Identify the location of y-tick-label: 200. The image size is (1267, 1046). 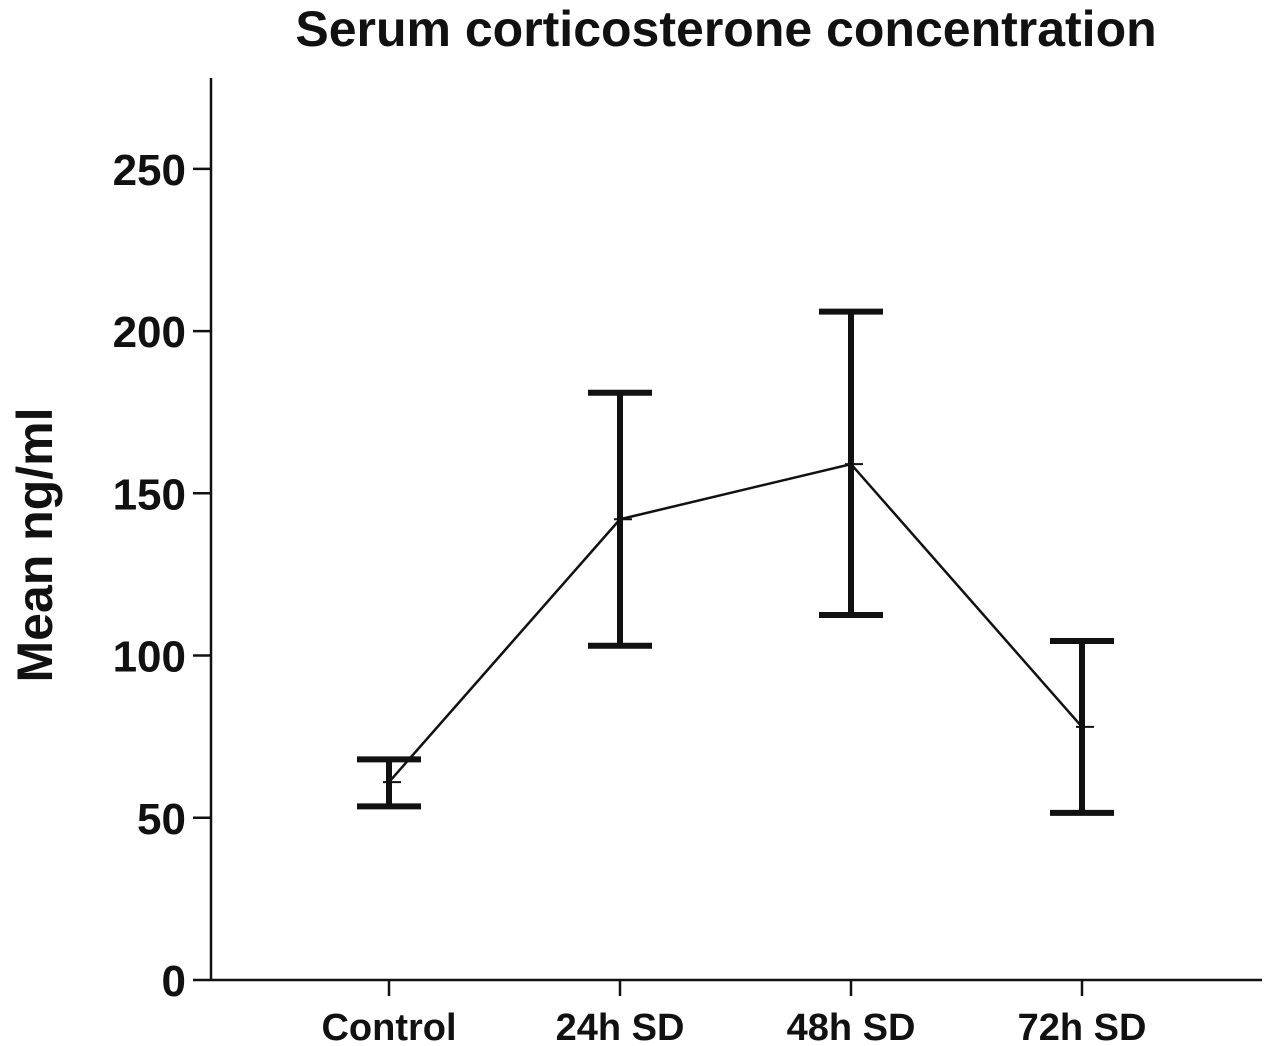
(149, 332).